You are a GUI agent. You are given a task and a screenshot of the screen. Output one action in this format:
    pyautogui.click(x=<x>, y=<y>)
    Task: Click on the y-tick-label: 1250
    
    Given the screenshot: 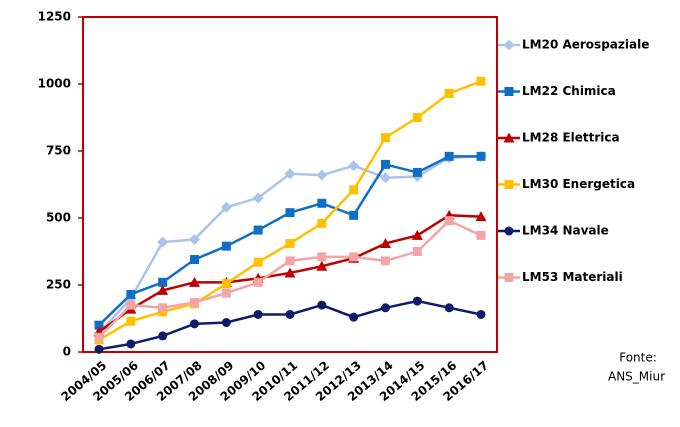 What is the action you would take?
    pyautogui.click(x=54, y=17)
    